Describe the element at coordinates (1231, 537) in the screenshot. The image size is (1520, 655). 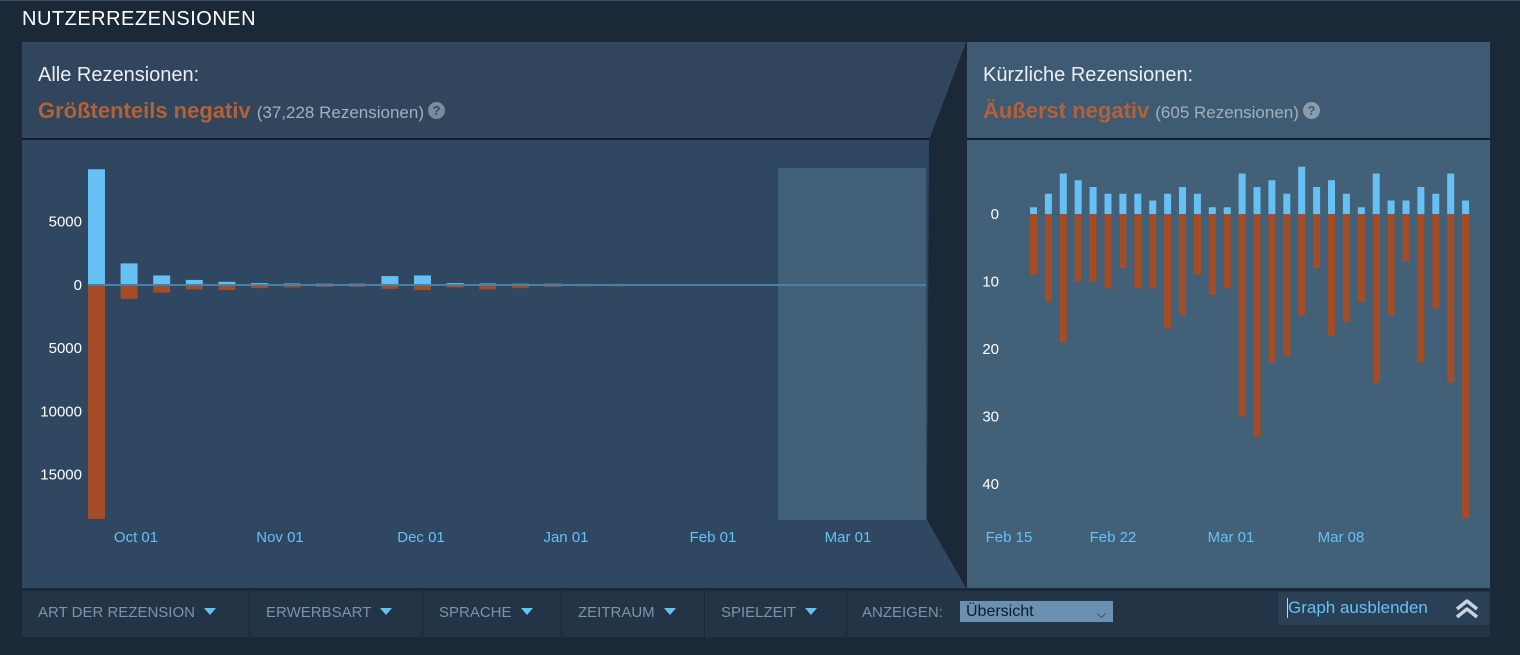
I see `x-tick-label: Mar 01` at that location.